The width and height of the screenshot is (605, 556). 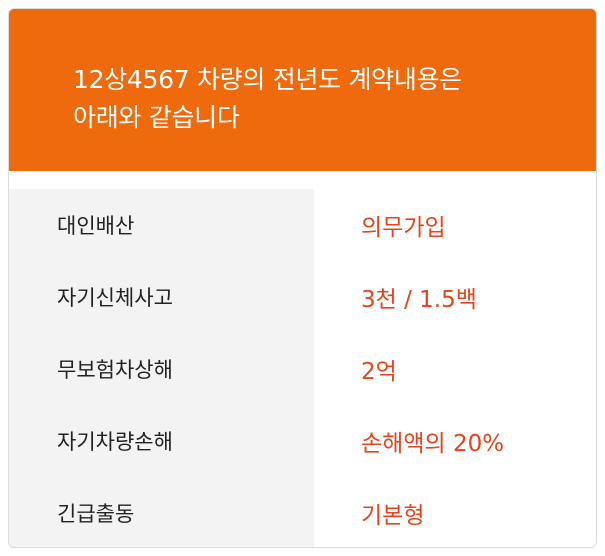 What do you see at coordinates (393, 516) in the screenshot?
I see `coverage-value: 기본형` at bounding box center [393, 516].